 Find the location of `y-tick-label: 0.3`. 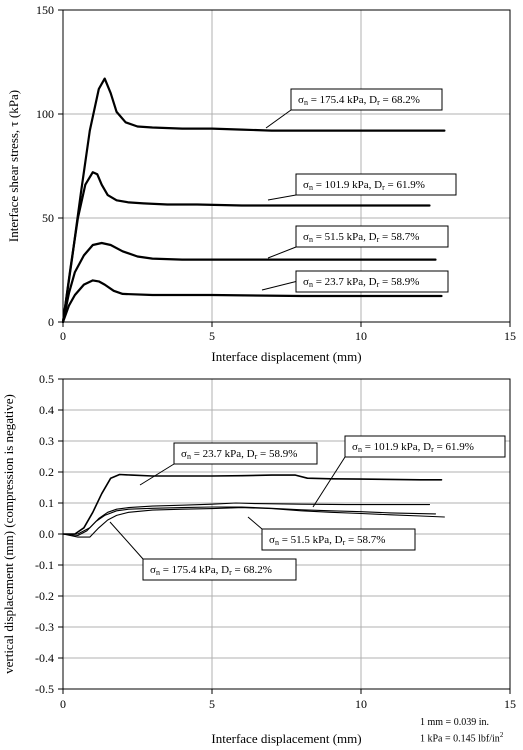

y-tick-label: 0.3 is located at coordinates (46, 441).